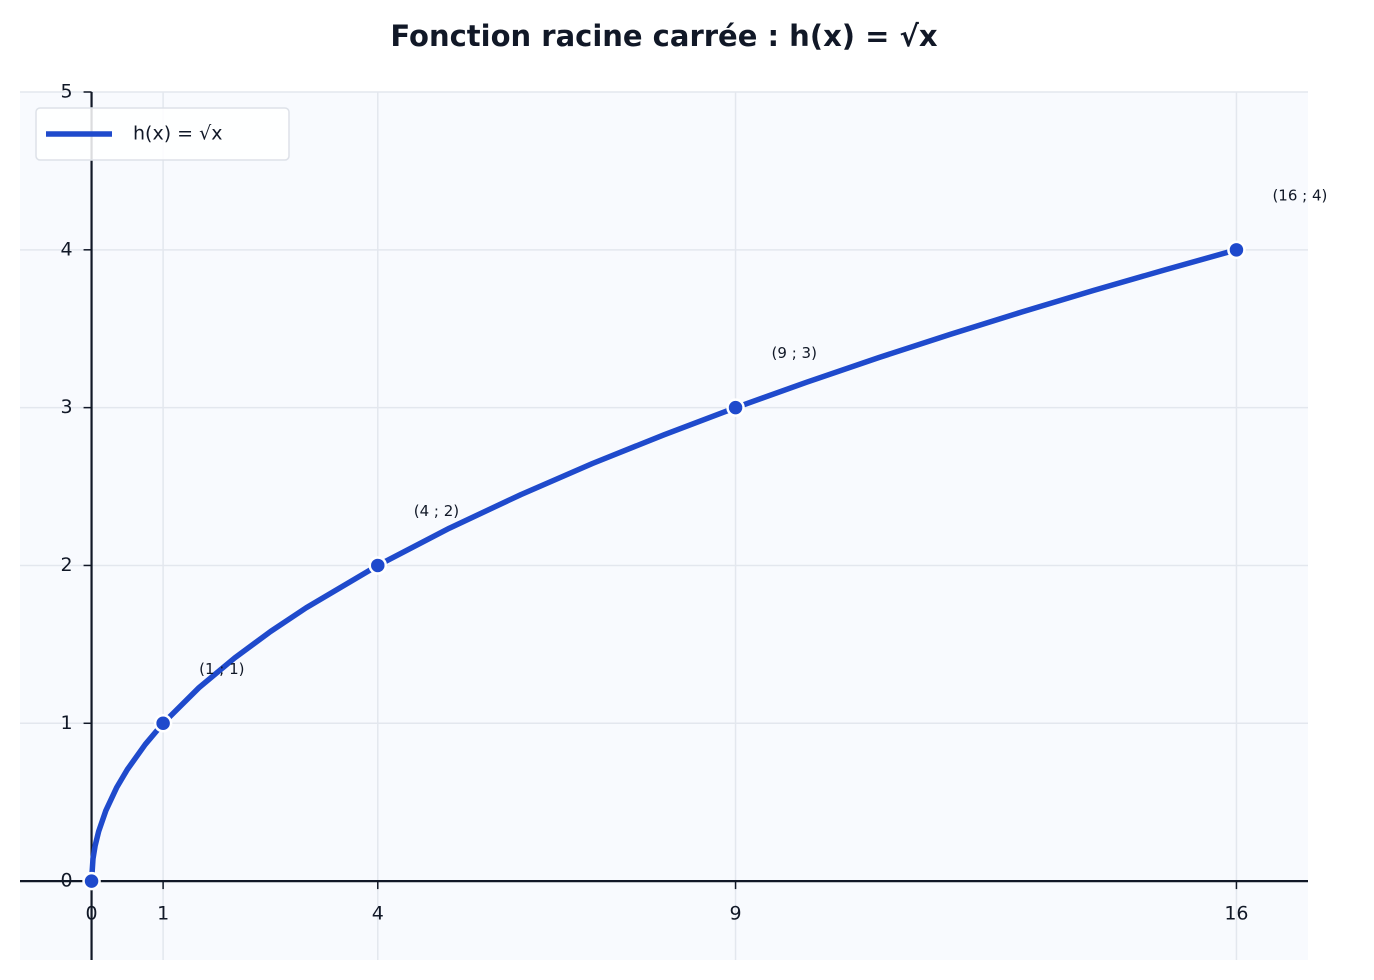 The image size is (1374, 980). What do you see at coordinates (66, 407) in the screenshot?
I see `y-tick-label: 3` at bounding box center [66, 407].